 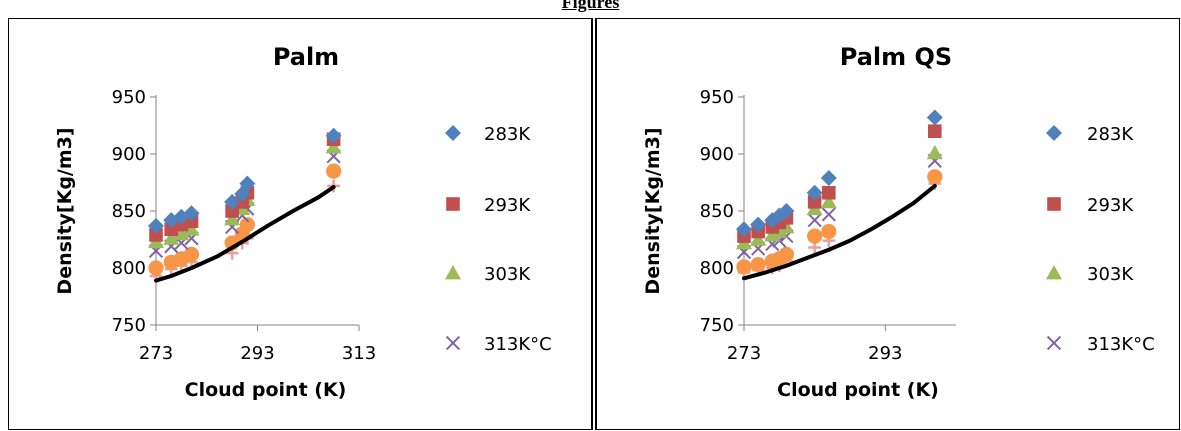 I want to click on series-303k, so click(x=839, y=197).